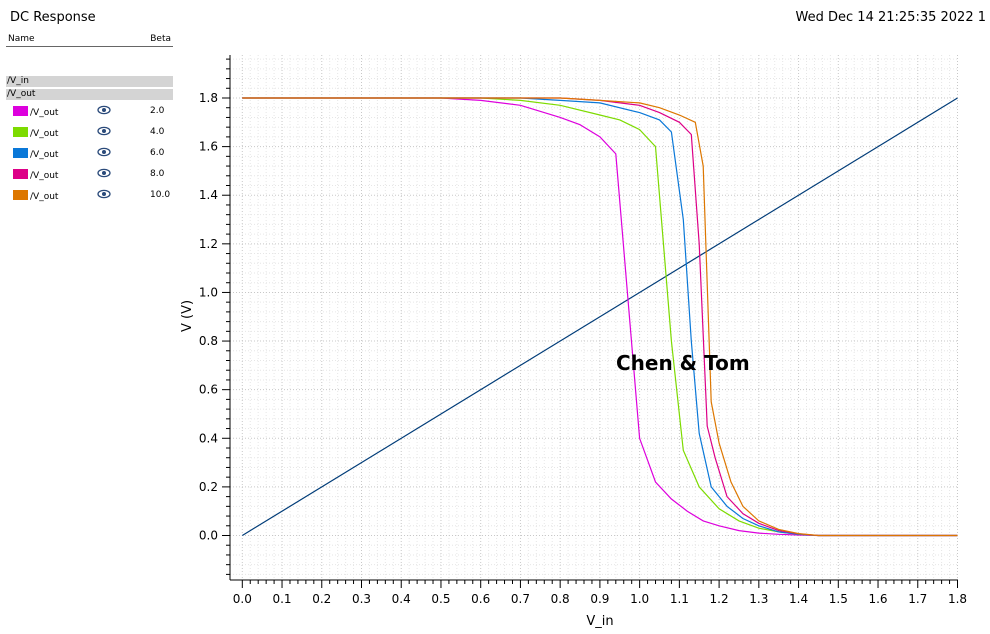 Image resolution: width=990 pixels, height=634 pixels. Describe the element at coordinates (187, 316) in the screenshot. I see `y-axis-title: V (V)` at that location.